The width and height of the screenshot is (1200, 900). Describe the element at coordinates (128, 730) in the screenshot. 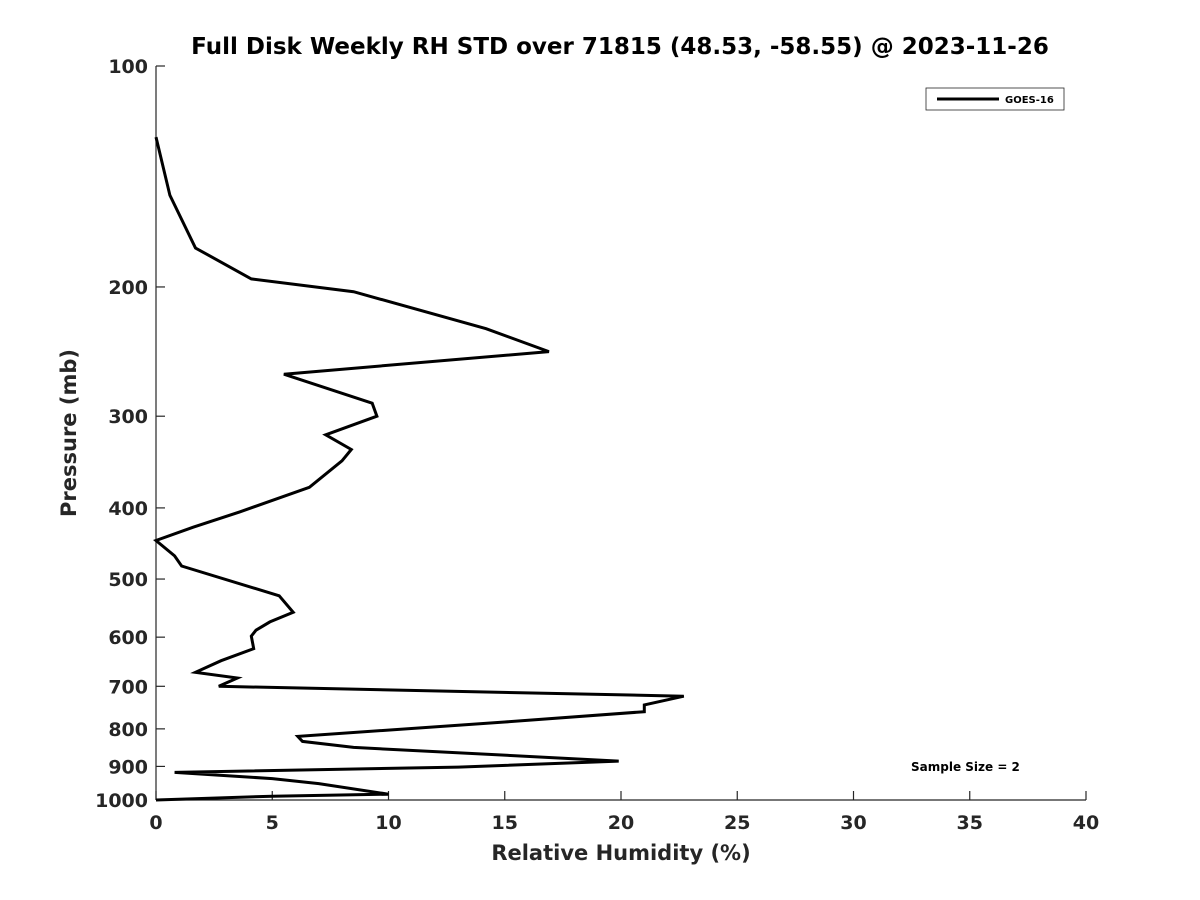

I see `y-tick-label: 800` at that location.